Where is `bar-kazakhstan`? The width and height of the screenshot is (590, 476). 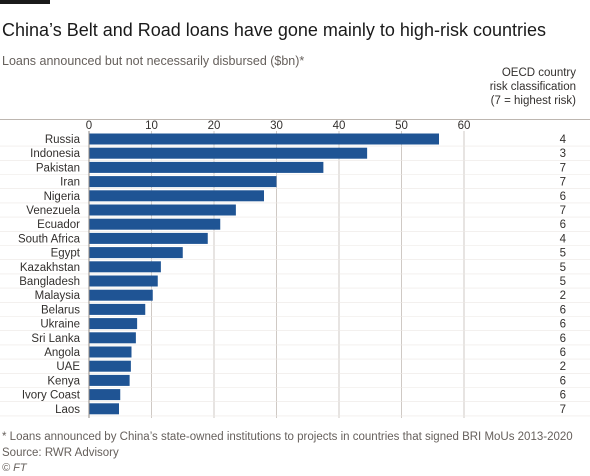
bar-kazakhstan is located at coordinates (125, 267).